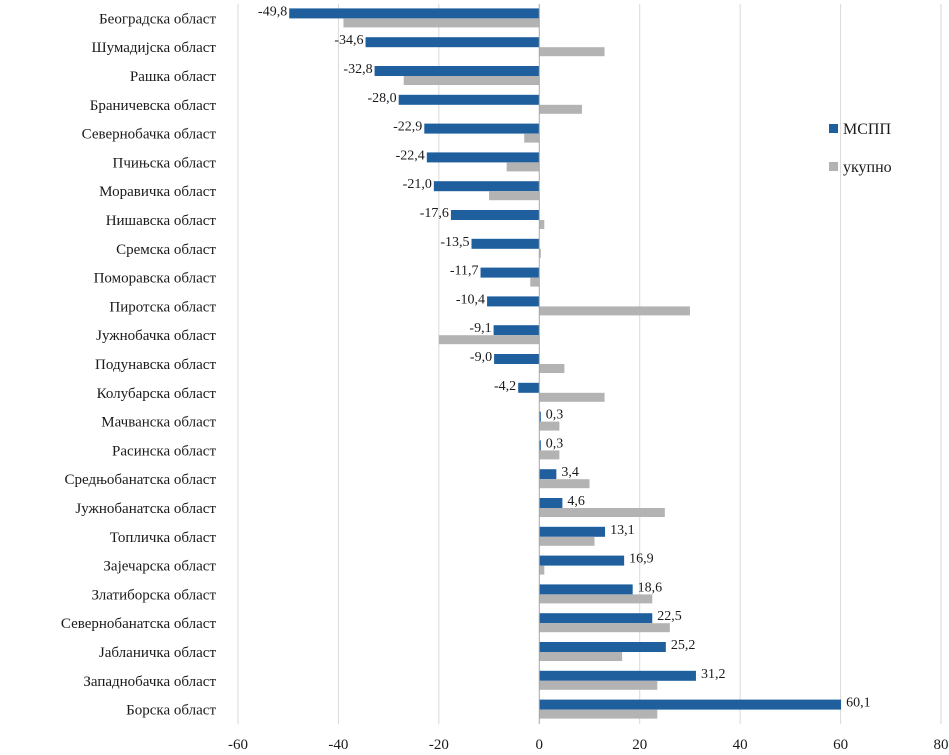  What do you see at coordinates (576, 501) in the screenshot?
I see `data-label: 4,6` at bounding box center [576, 501].